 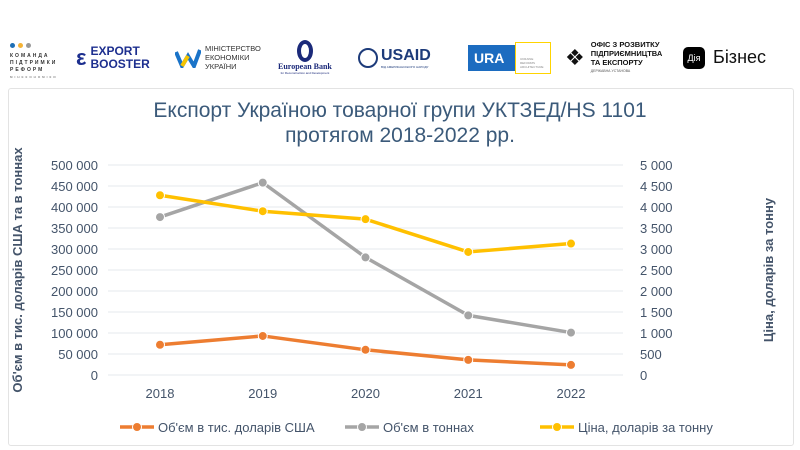 I want to click on x-tick-label: 2018, so click(x=160, y=393).